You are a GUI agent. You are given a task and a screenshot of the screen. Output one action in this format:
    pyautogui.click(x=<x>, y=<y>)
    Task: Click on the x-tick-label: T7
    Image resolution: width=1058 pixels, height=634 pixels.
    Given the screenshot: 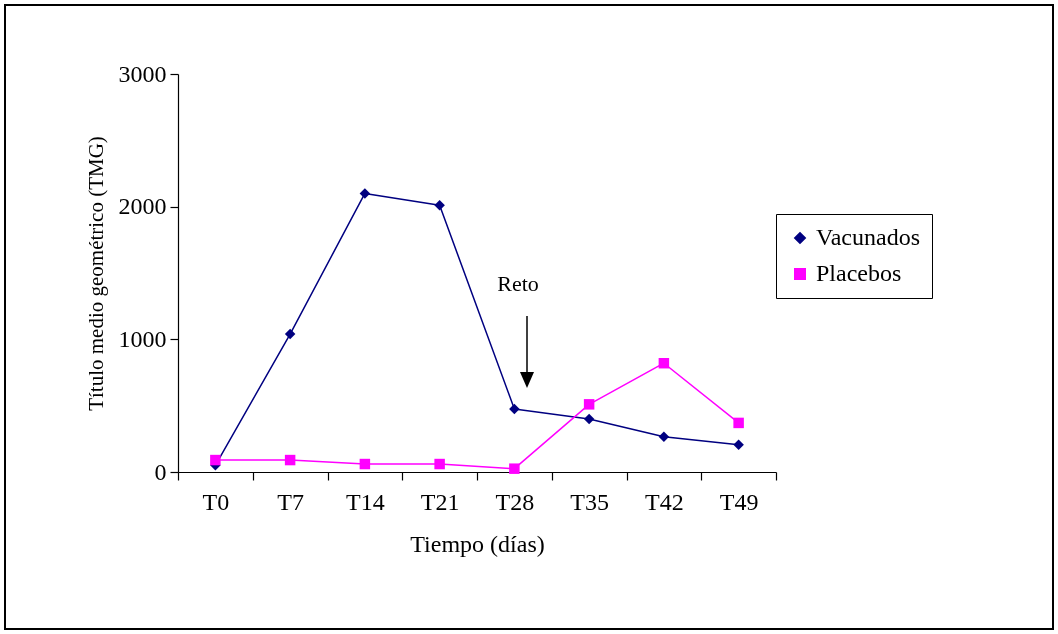 What is the action you would take?
    pyautogui.click(x=290, y=501)
    